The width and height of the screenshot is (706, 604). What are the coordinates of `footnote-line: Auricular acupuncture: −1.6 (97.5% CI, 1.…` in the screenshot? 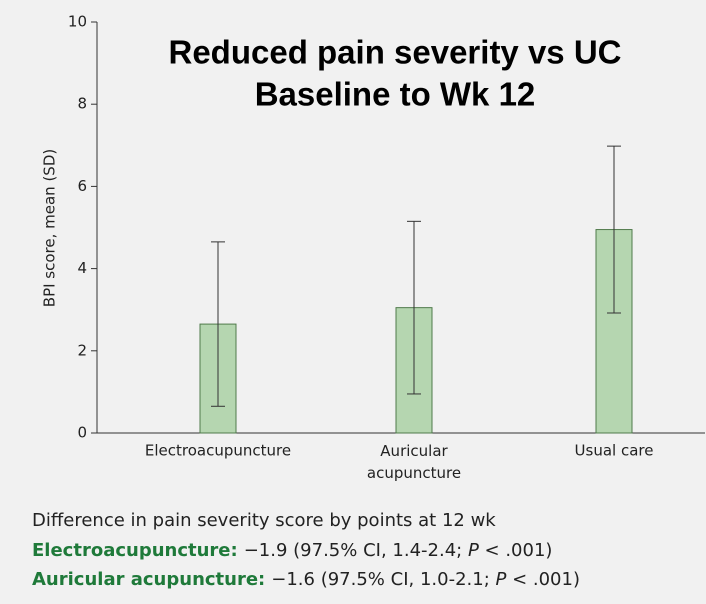 It's located at (306, 579).